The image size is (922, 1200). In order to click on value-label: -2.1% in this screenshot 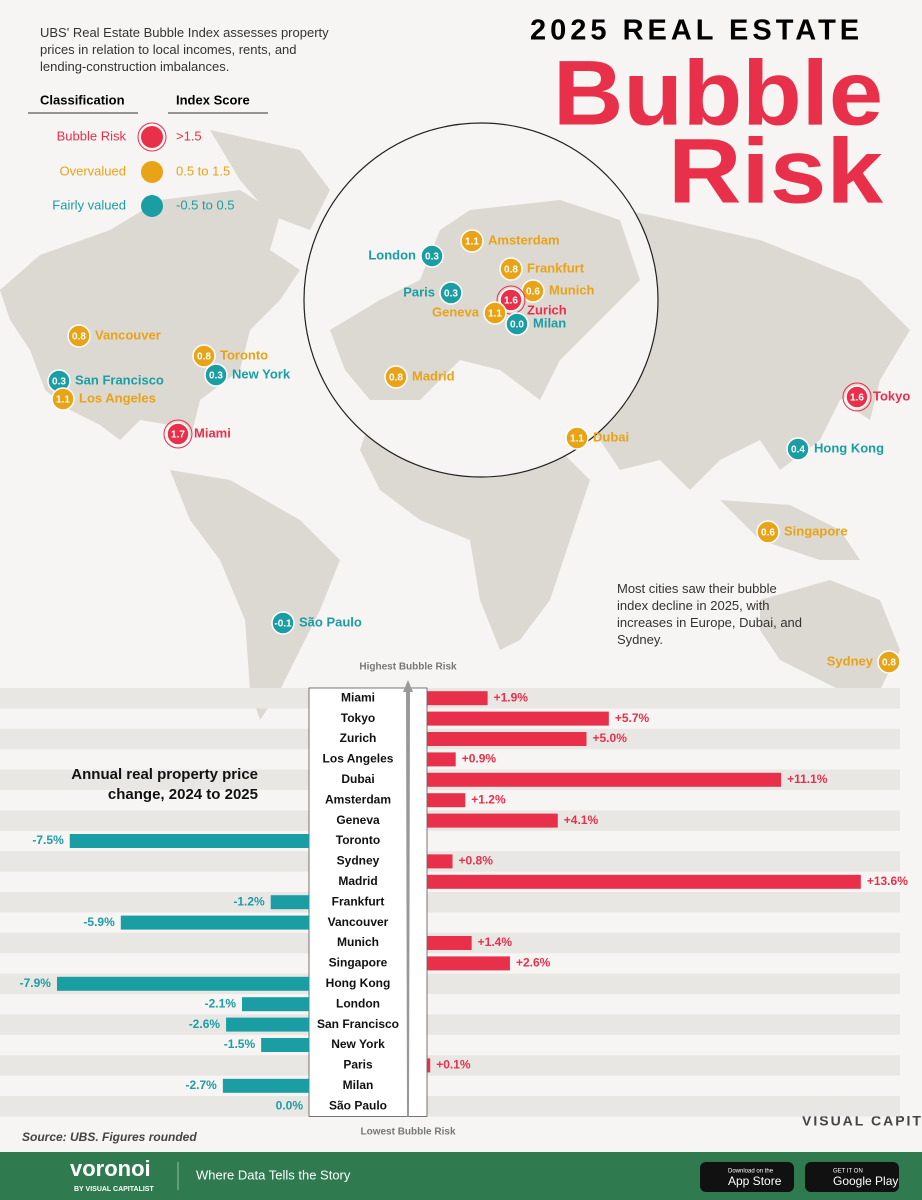, I will do `click(221, 1003)`.